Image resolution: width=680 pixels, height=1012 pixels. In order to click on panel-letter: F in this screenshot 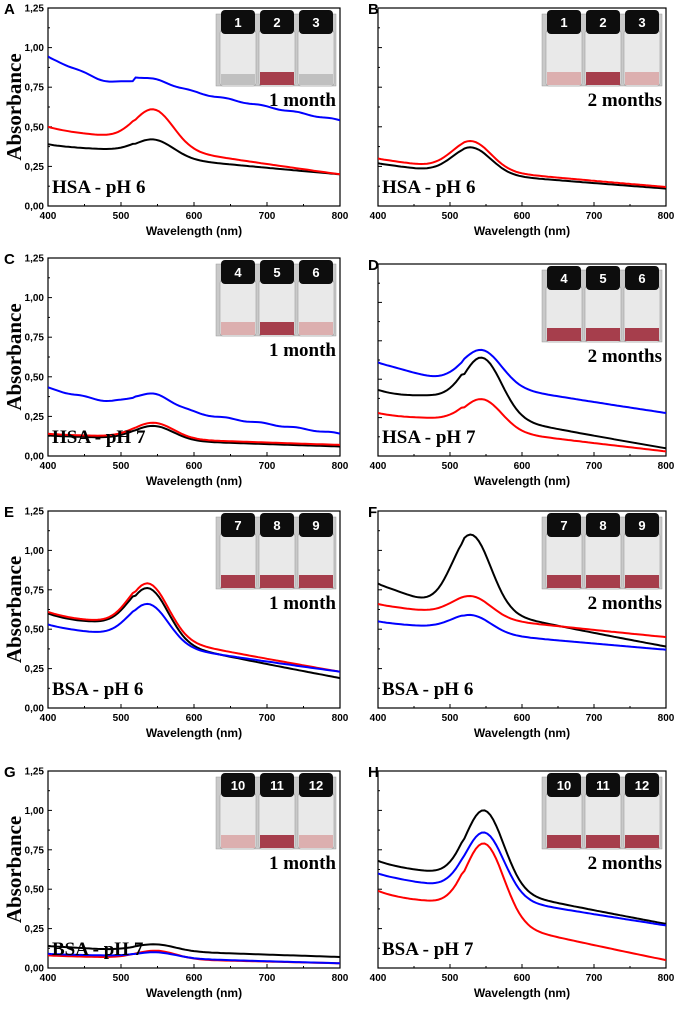, I will do `click(372, 512)`.